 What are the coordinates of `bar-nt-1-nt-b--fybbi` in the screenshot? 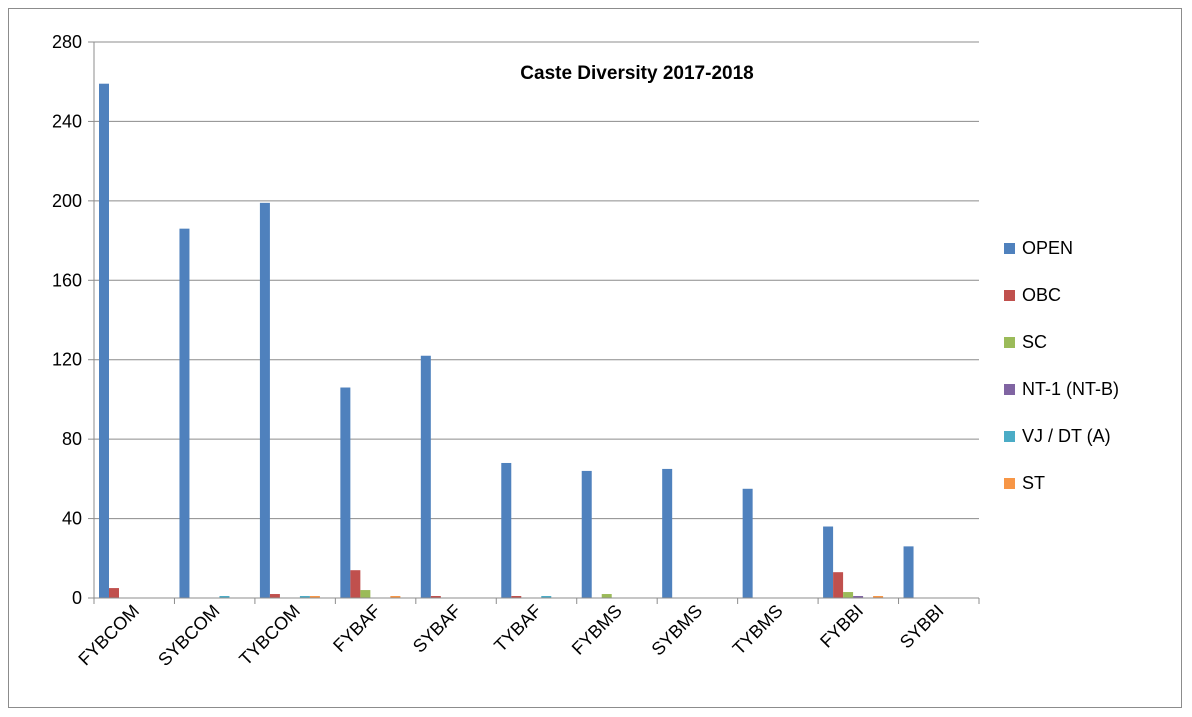 It's located at (858, 597).